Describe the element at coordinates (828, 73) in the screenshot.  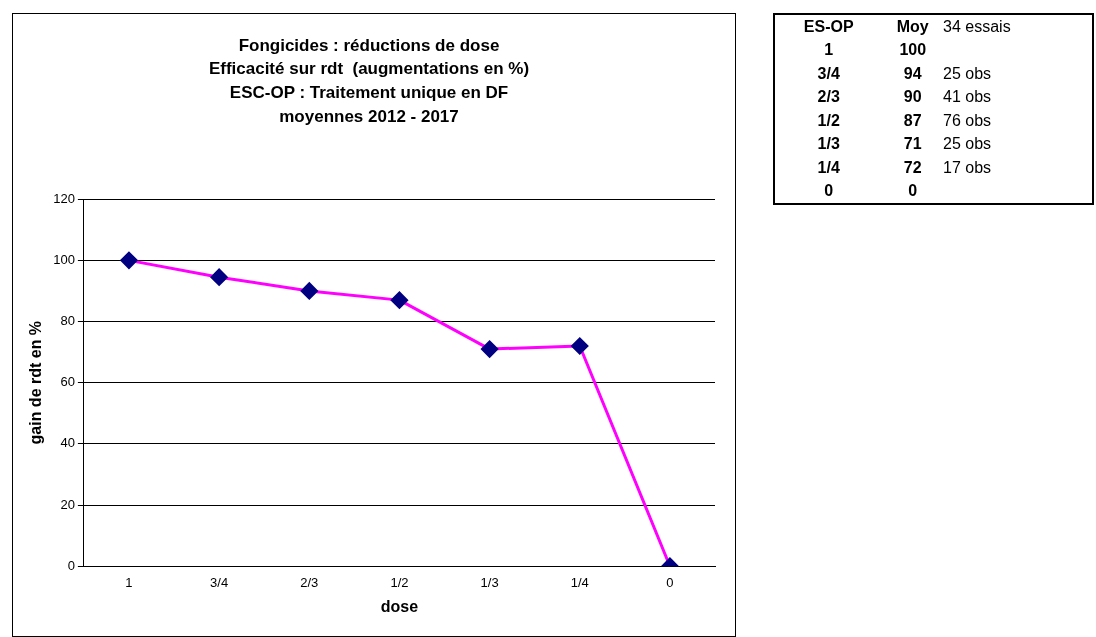
I see `category-label: 3/4` at that location.